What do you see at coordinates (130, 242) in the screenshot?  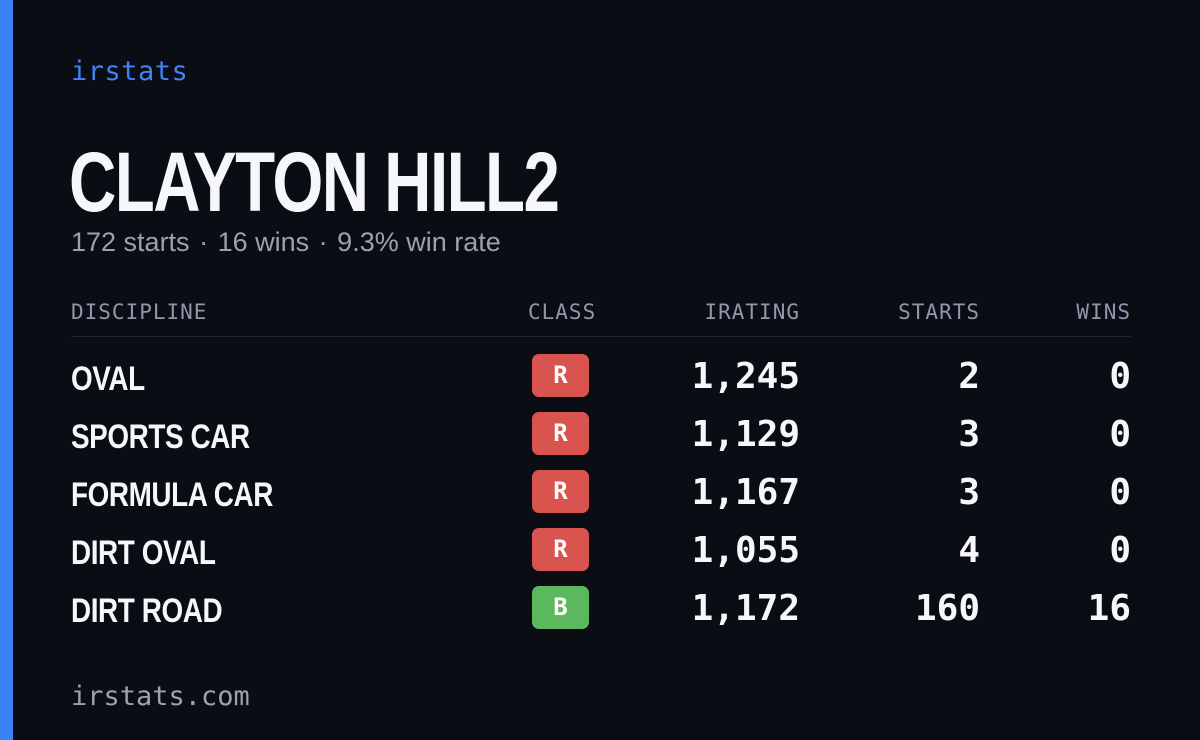 I see `summary-starts: 172 starts` at bounding box center [130, 242].